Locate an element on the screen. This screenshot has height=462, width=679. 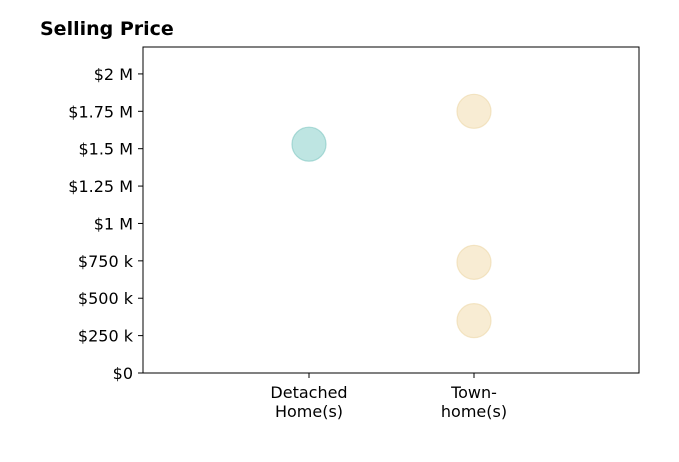
y-tick-label: $1.25 M is located at coordinates (100, 186).